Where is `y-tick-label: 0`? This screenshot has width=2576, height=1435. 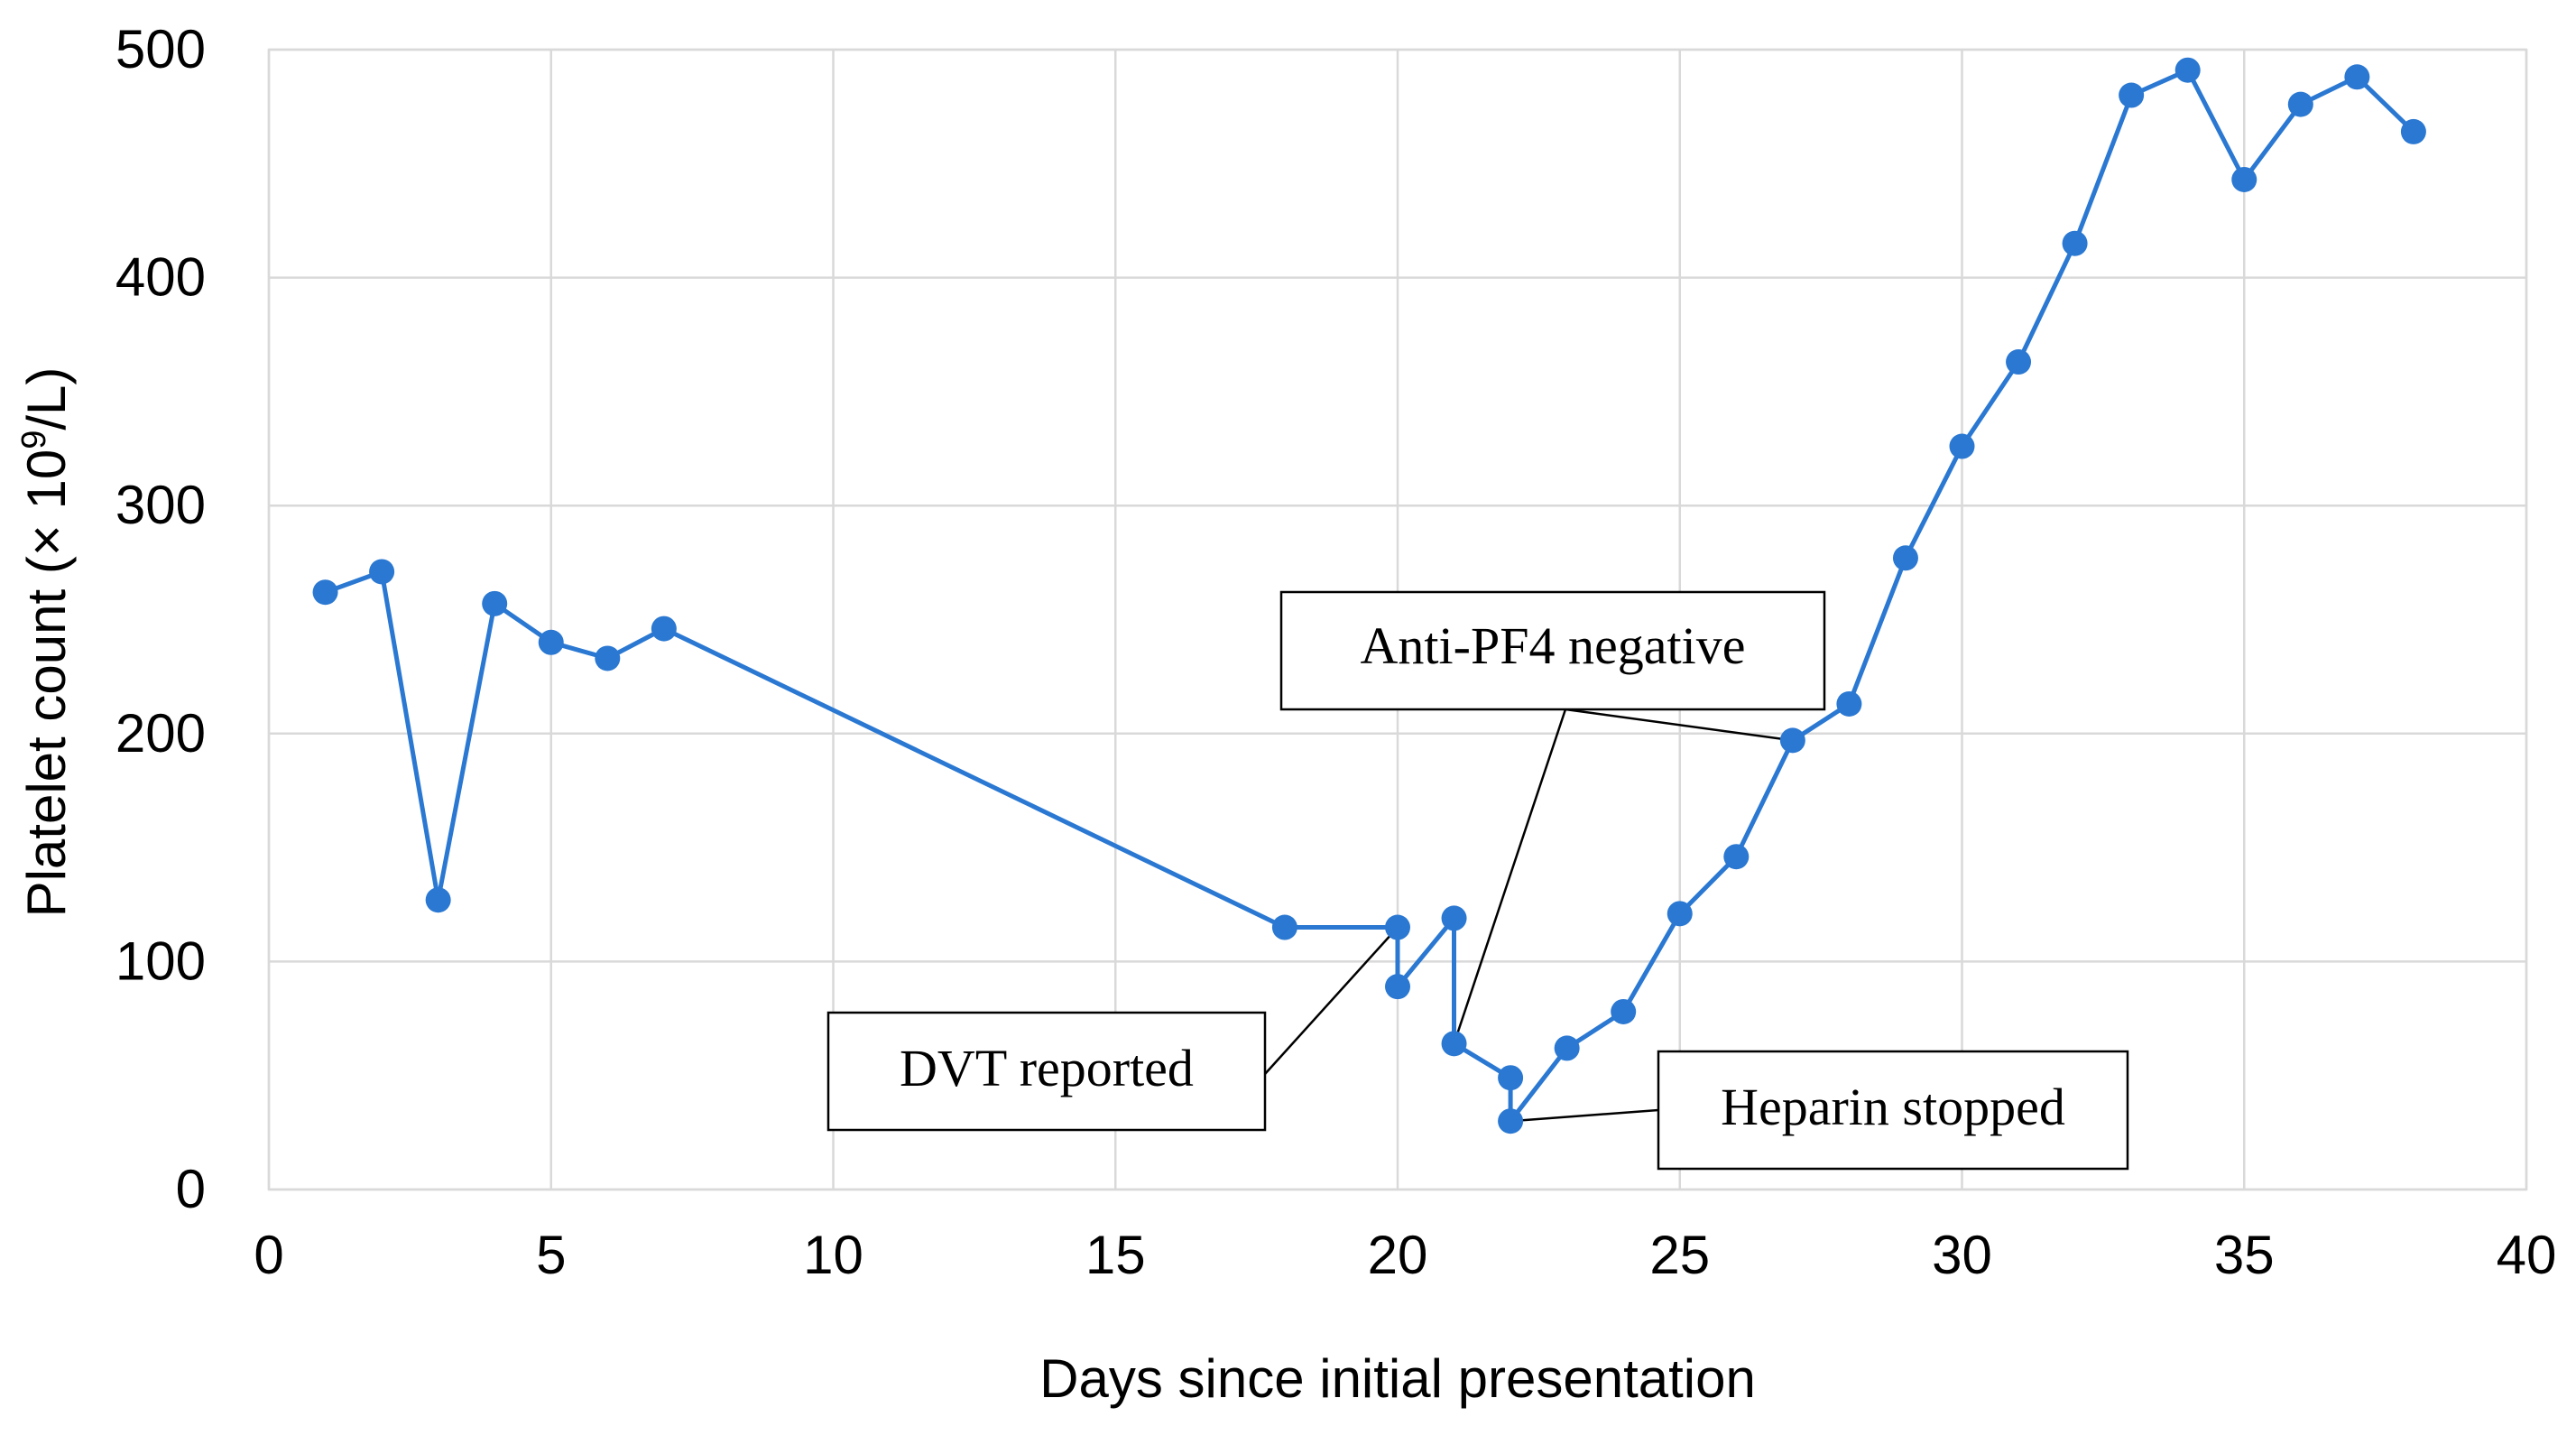 y-tick-label: 0 is located at coordinates (191, 1189).